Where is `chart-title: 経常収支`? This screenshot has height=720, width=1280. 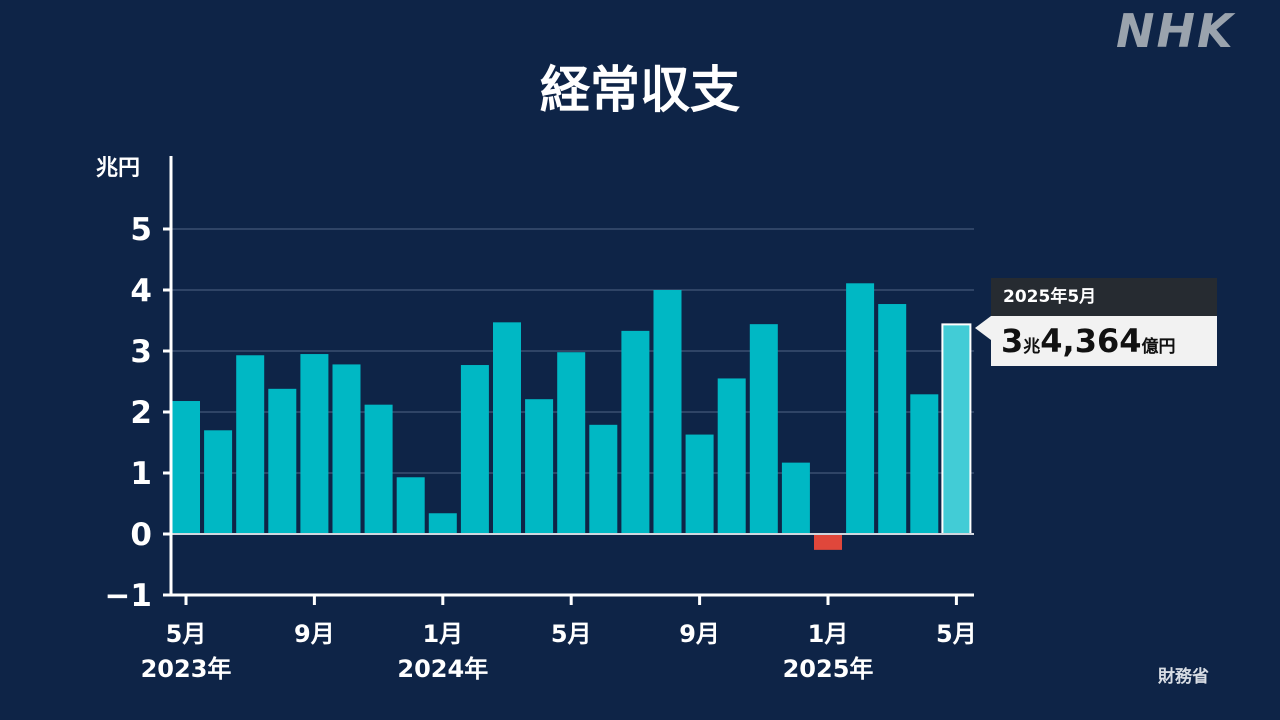
chart-title: 経常収支 is located at coordinates (640, 90).